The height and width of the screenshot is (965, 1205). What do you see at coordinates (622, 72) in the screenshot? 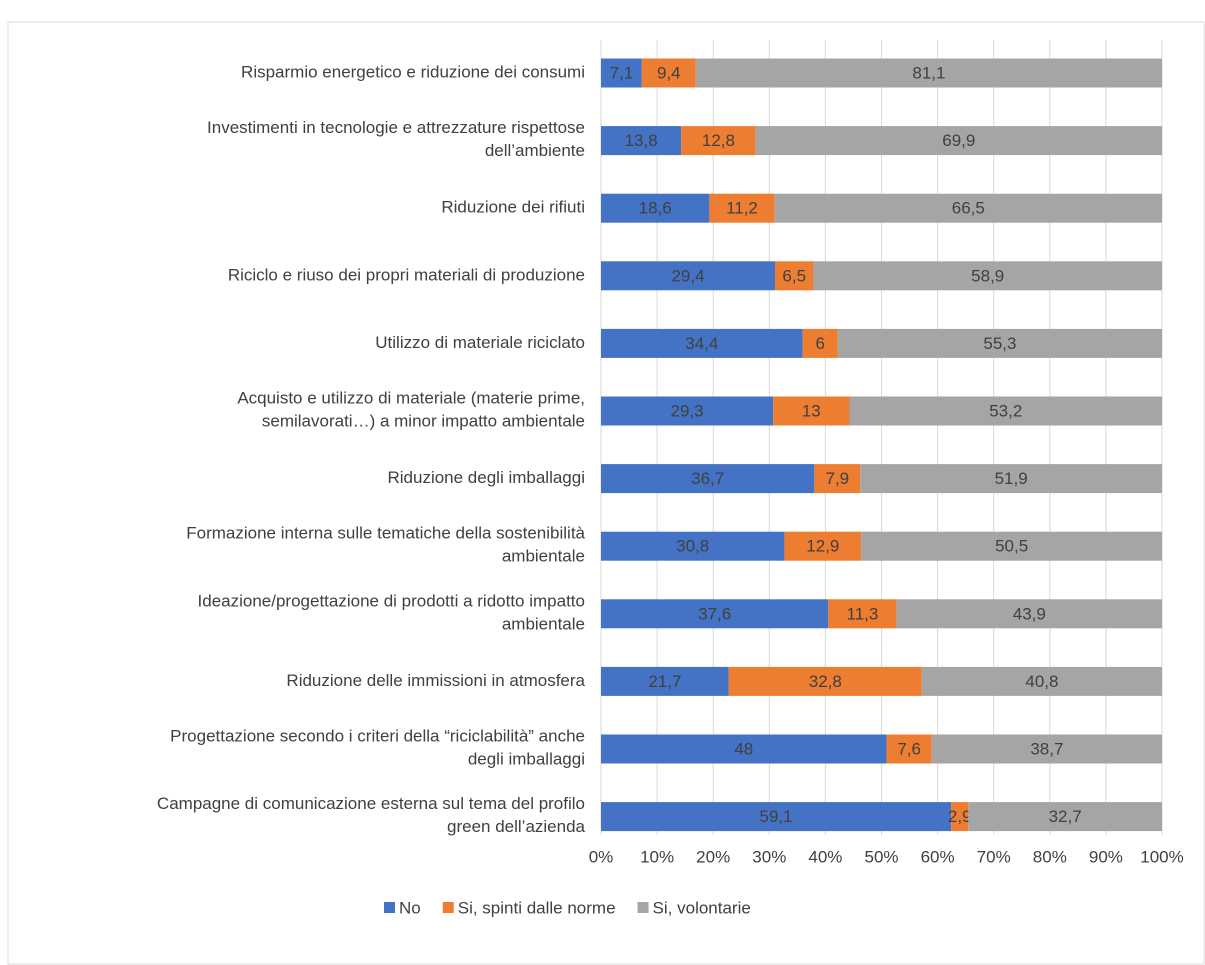
I see `data-label: 7,1` at bounding box center [622, 72].